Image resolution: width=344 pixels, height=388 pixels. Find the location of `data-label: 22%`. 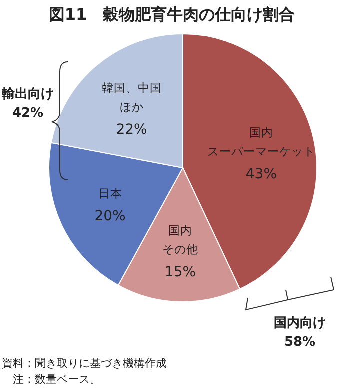

data-label: 22% is located at coordinates (132, 130).